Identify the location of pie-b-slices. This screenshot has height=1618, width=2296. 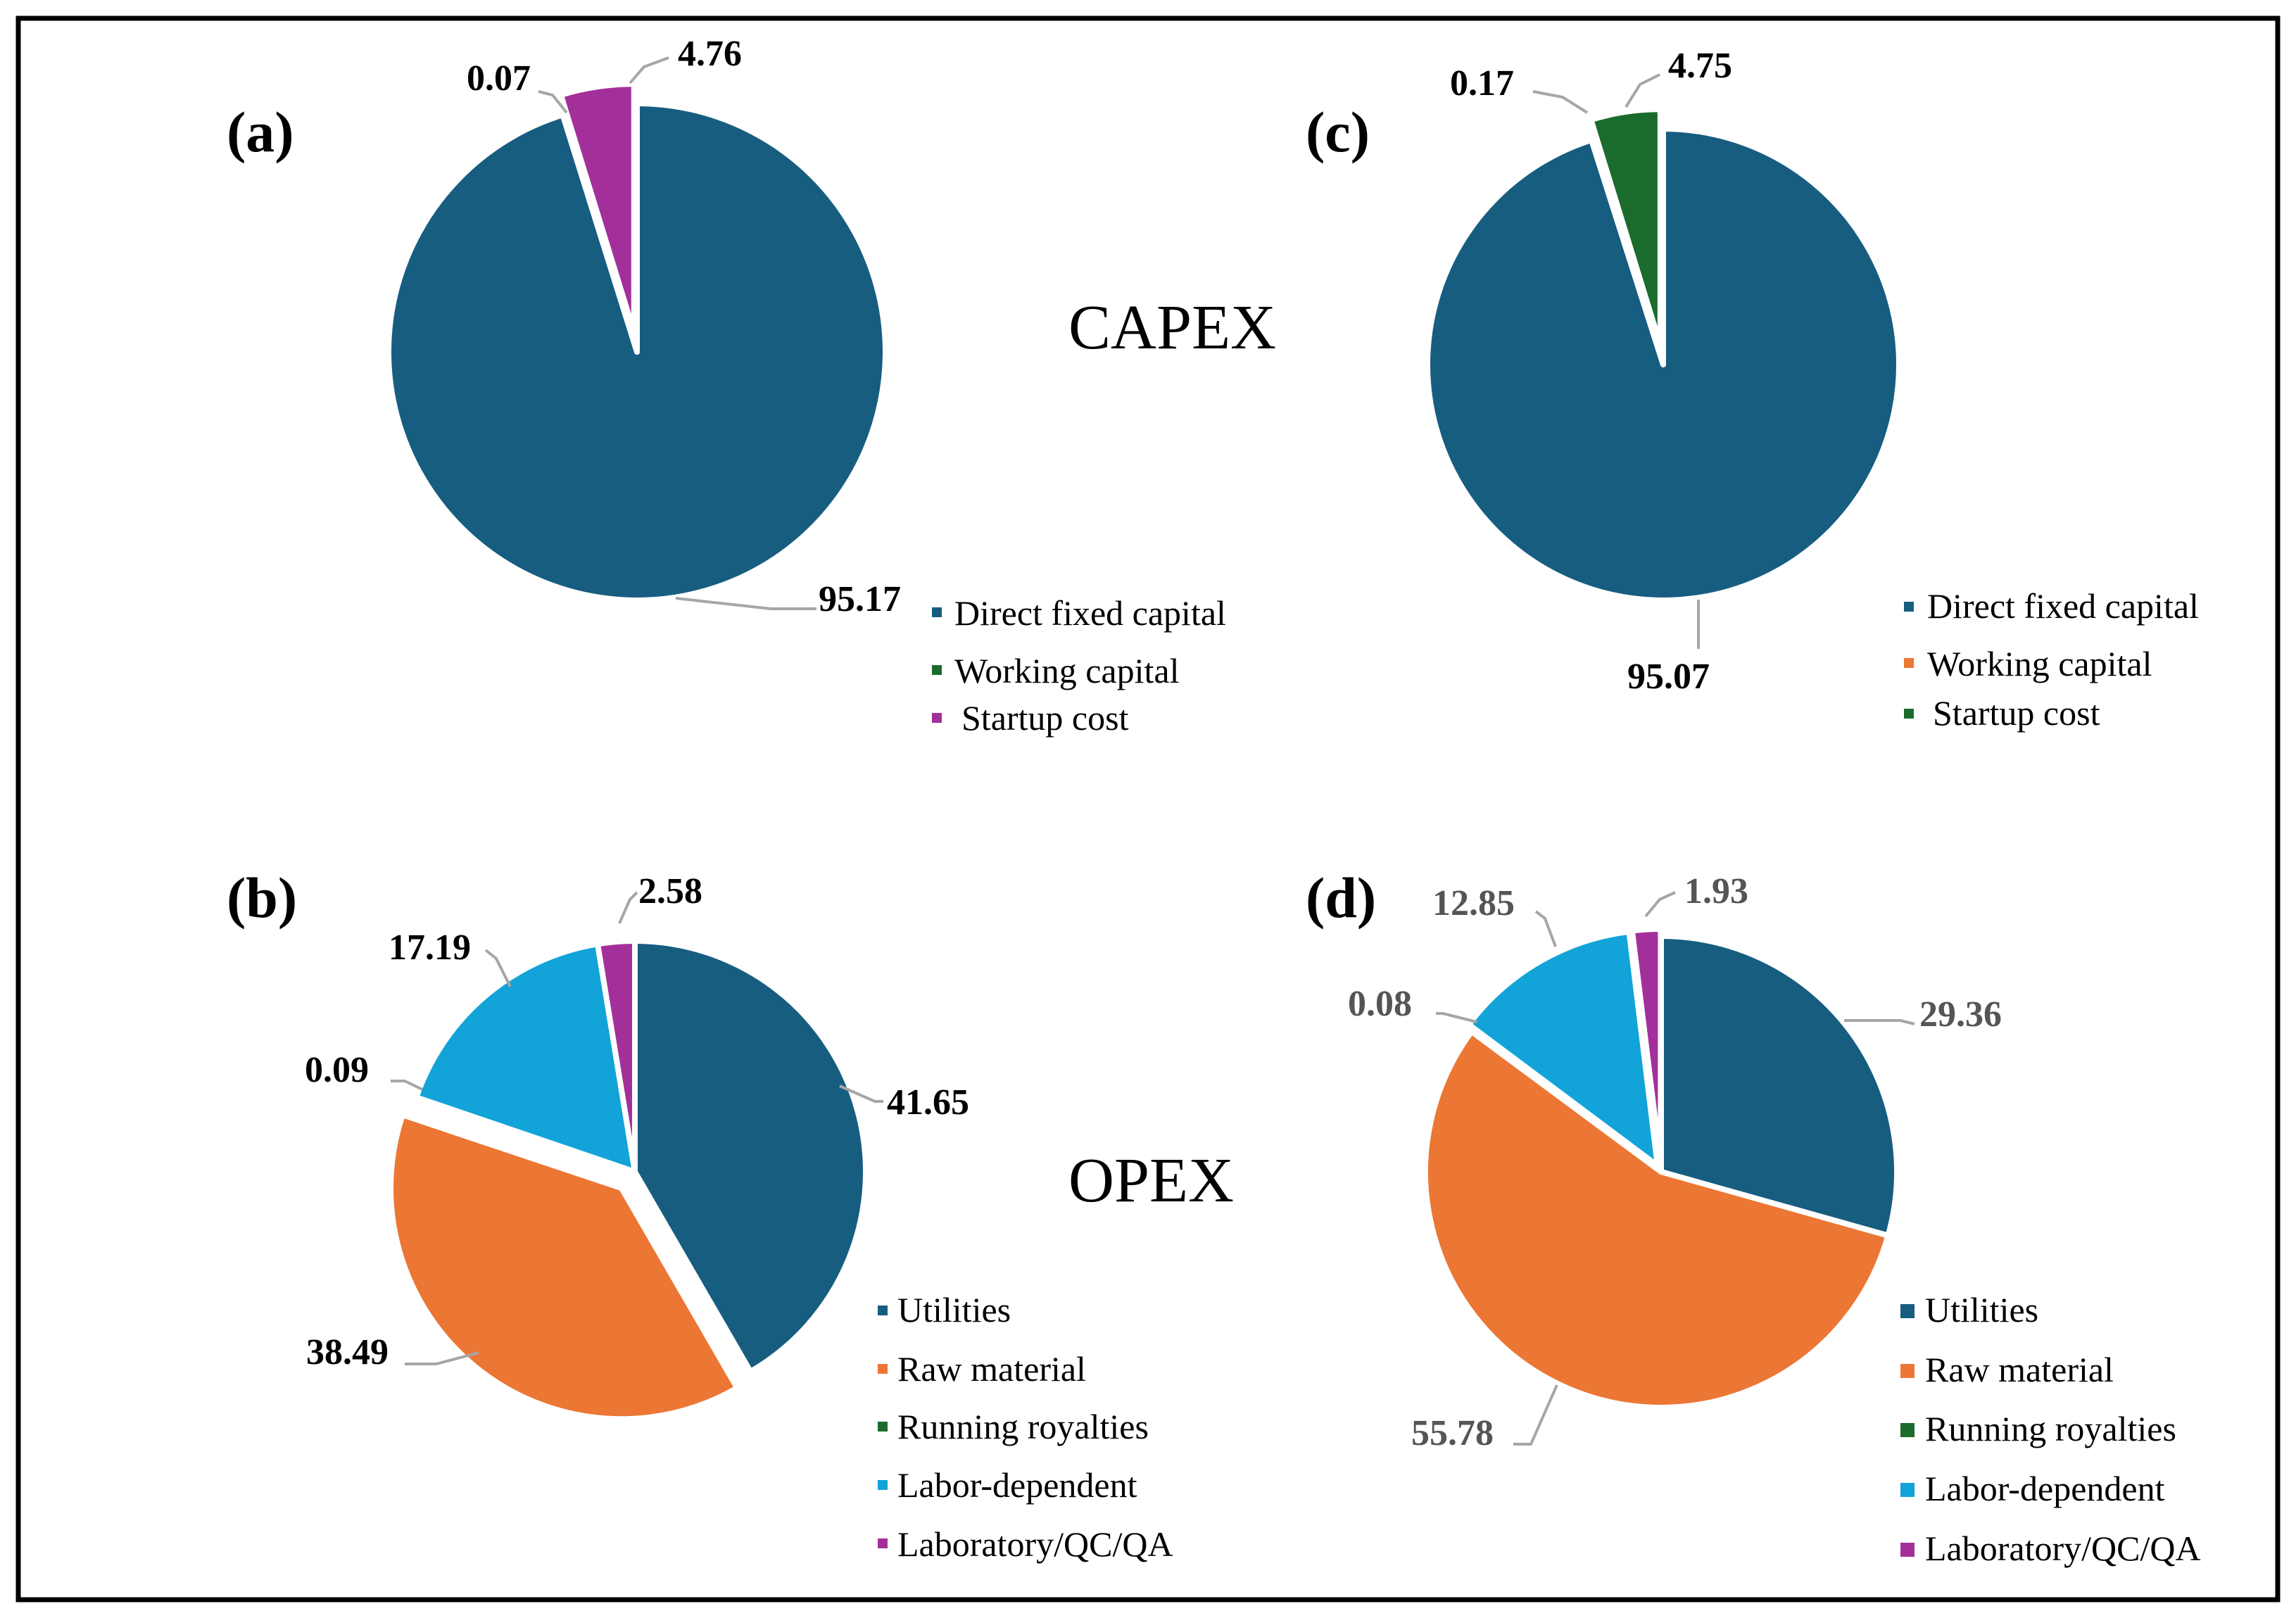
(628, 1180).